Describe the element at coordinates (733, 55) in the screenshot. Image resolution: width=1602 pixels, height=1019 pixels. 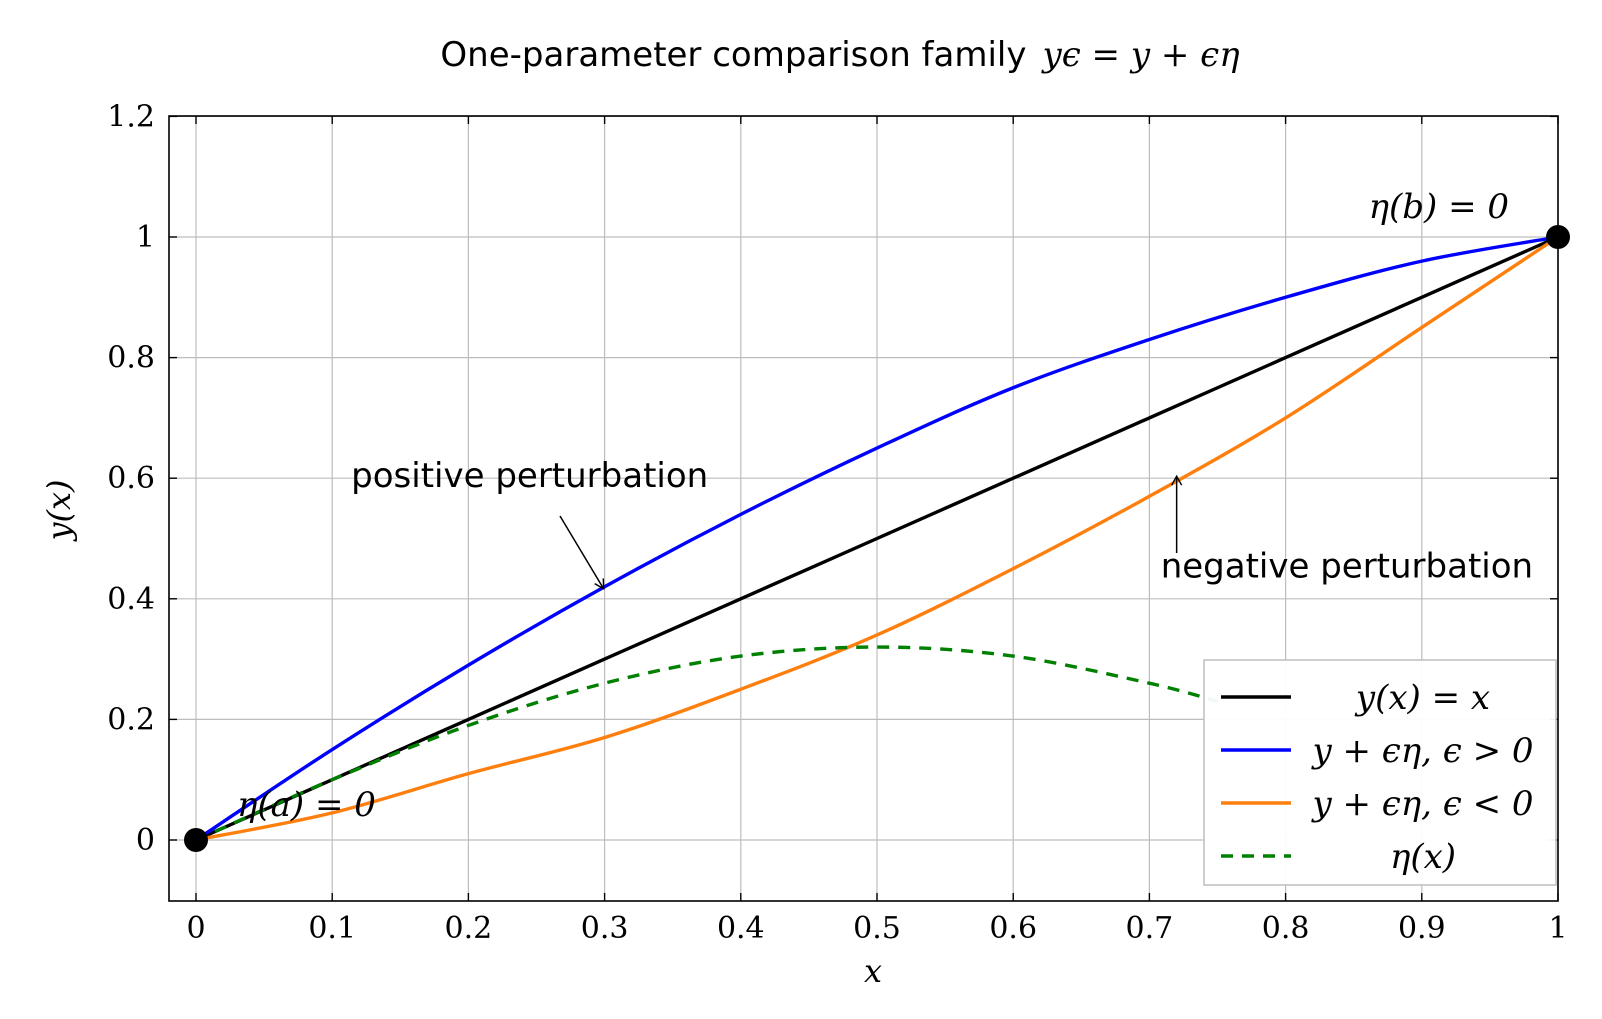
I see `chart-title-text: One-parameter comparison family` at that location.